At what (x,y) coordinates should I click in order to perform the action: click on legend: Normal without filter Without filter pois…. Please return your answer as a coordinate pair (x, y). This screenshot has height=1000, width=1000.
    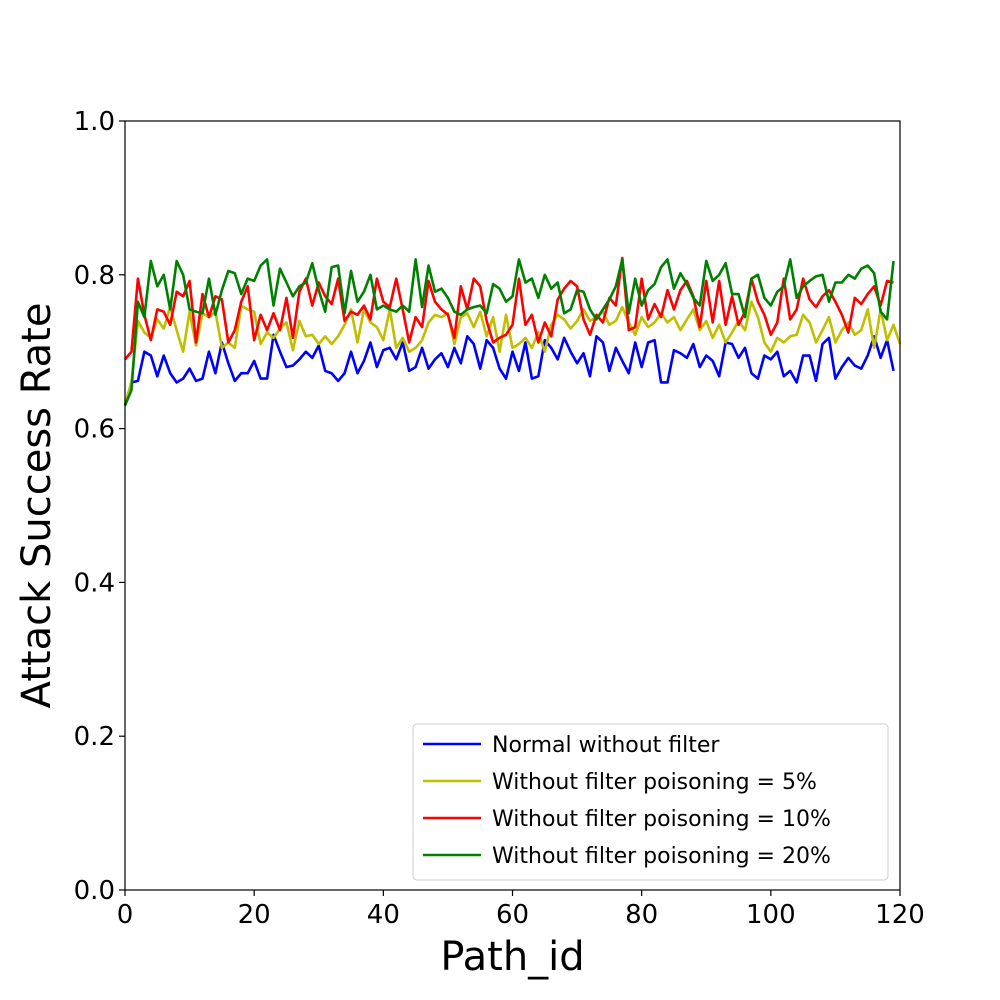
    Looking at the image, I should click on (650, 802).